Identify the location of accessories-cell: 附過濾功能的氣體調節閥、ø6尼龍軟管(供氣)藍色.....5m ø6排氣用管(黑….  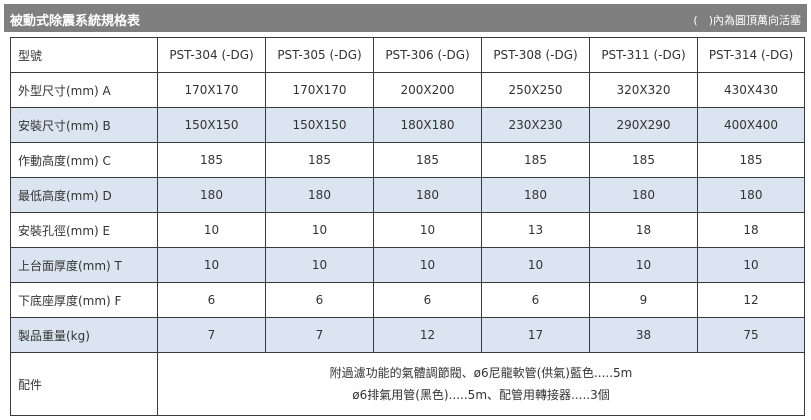
(481, 384).